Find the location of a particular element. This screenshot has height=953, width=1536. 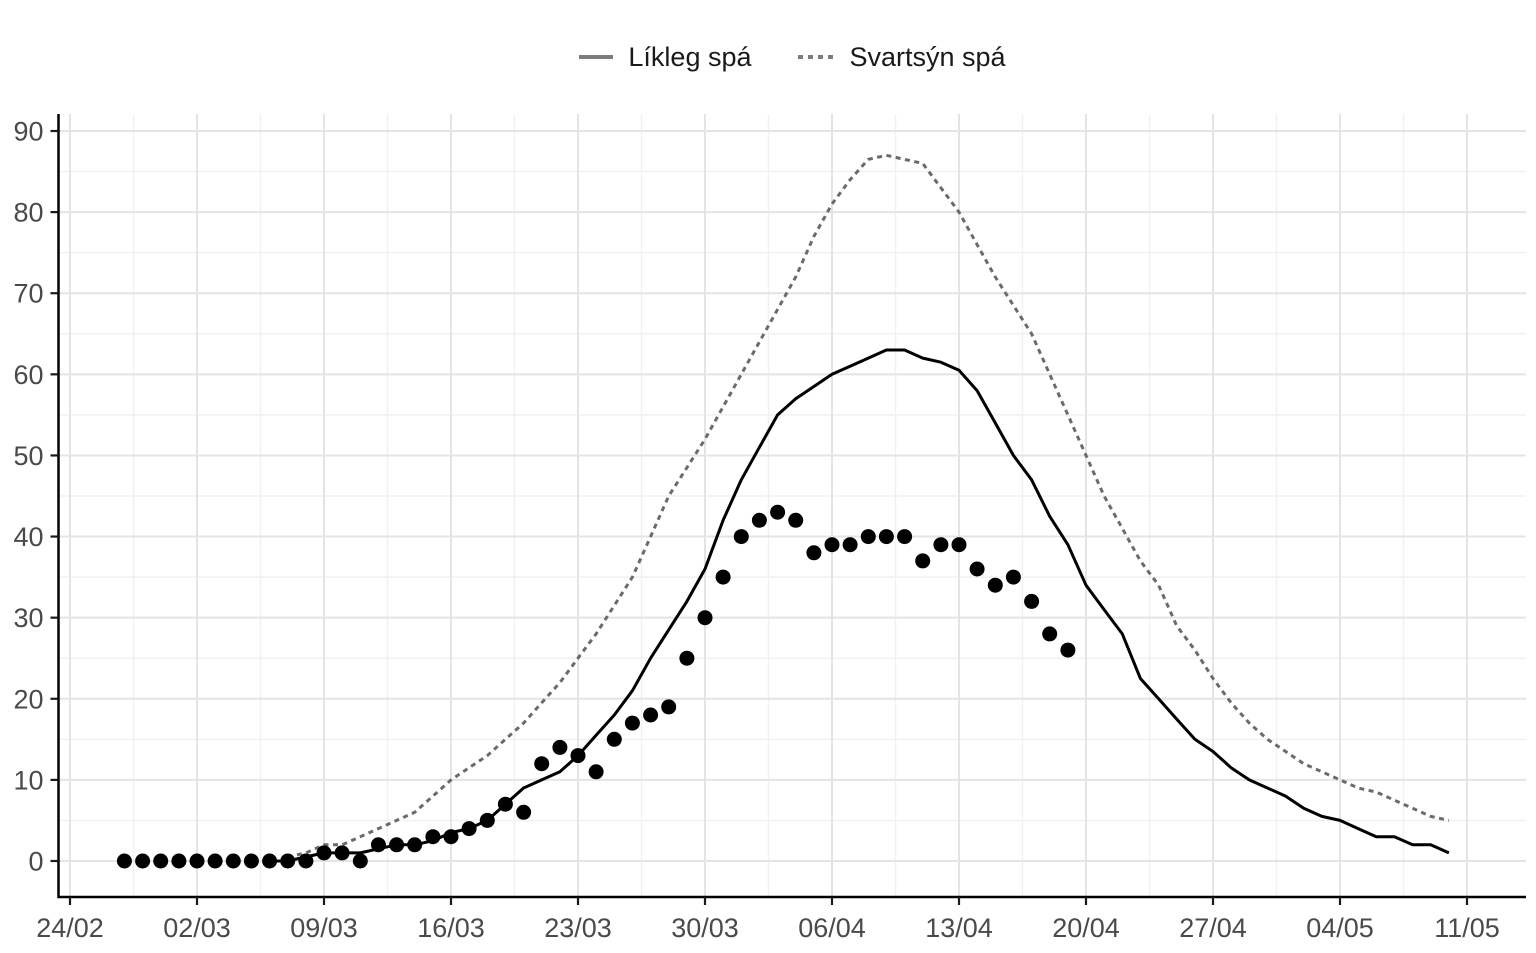

svg-text: 10 is located at coordinates (28, 780).